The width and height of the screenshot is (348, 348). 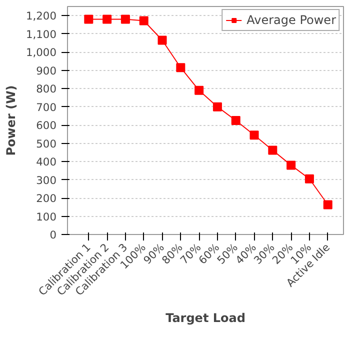 I want to click on y-axis-title: Power (W), so click(x=11, y=120).